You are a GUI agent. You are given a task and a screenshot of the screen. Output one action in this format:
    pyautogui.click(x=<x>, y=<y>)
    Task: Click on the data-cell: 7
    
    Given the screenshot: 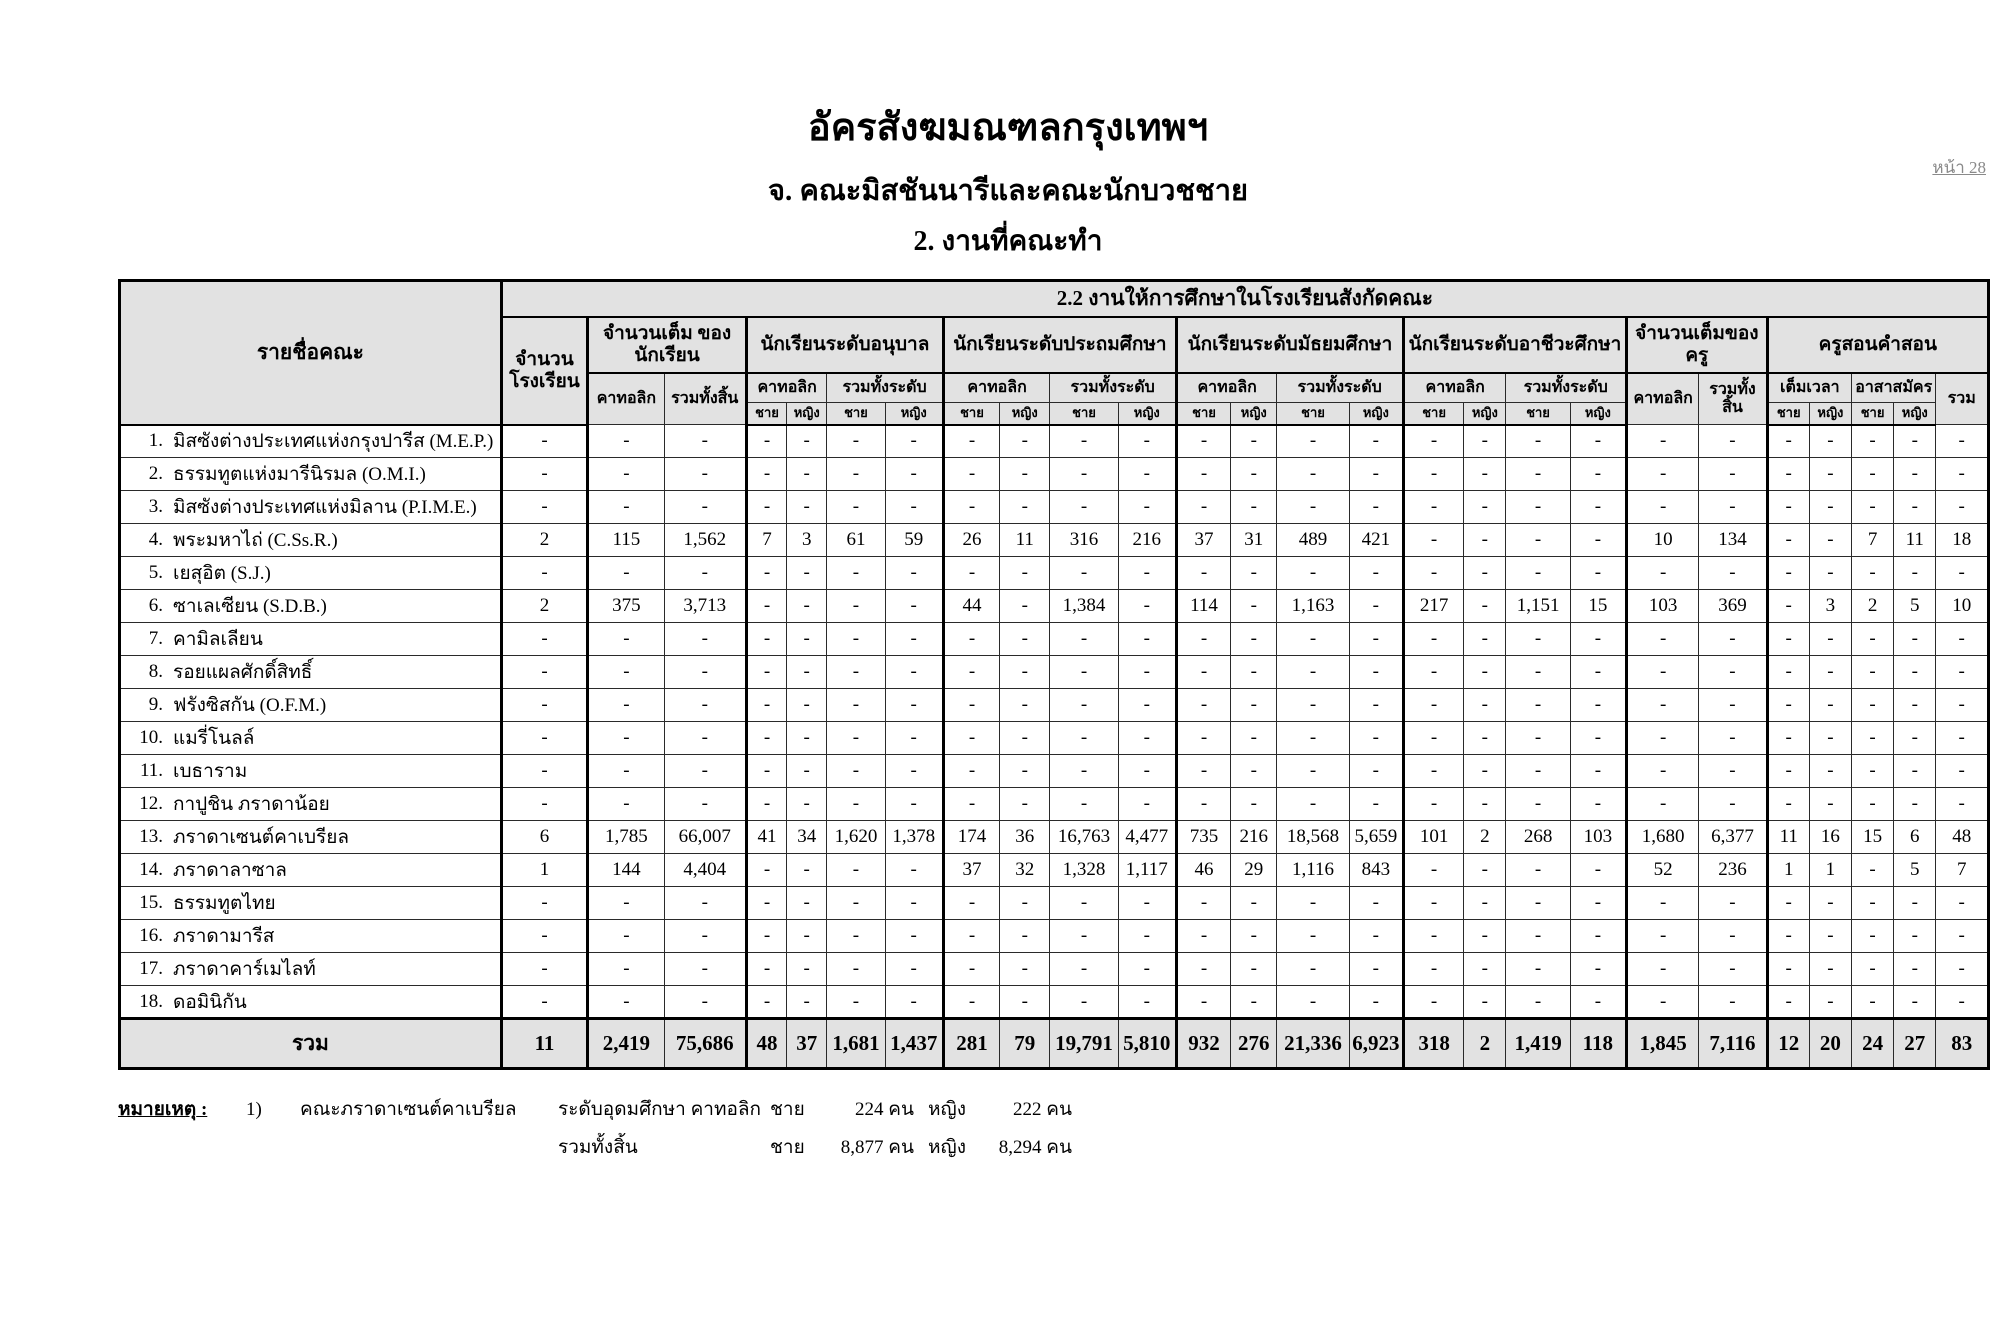 What is the action you would take?
    pyautogui.click(x=1962, y=870)
    